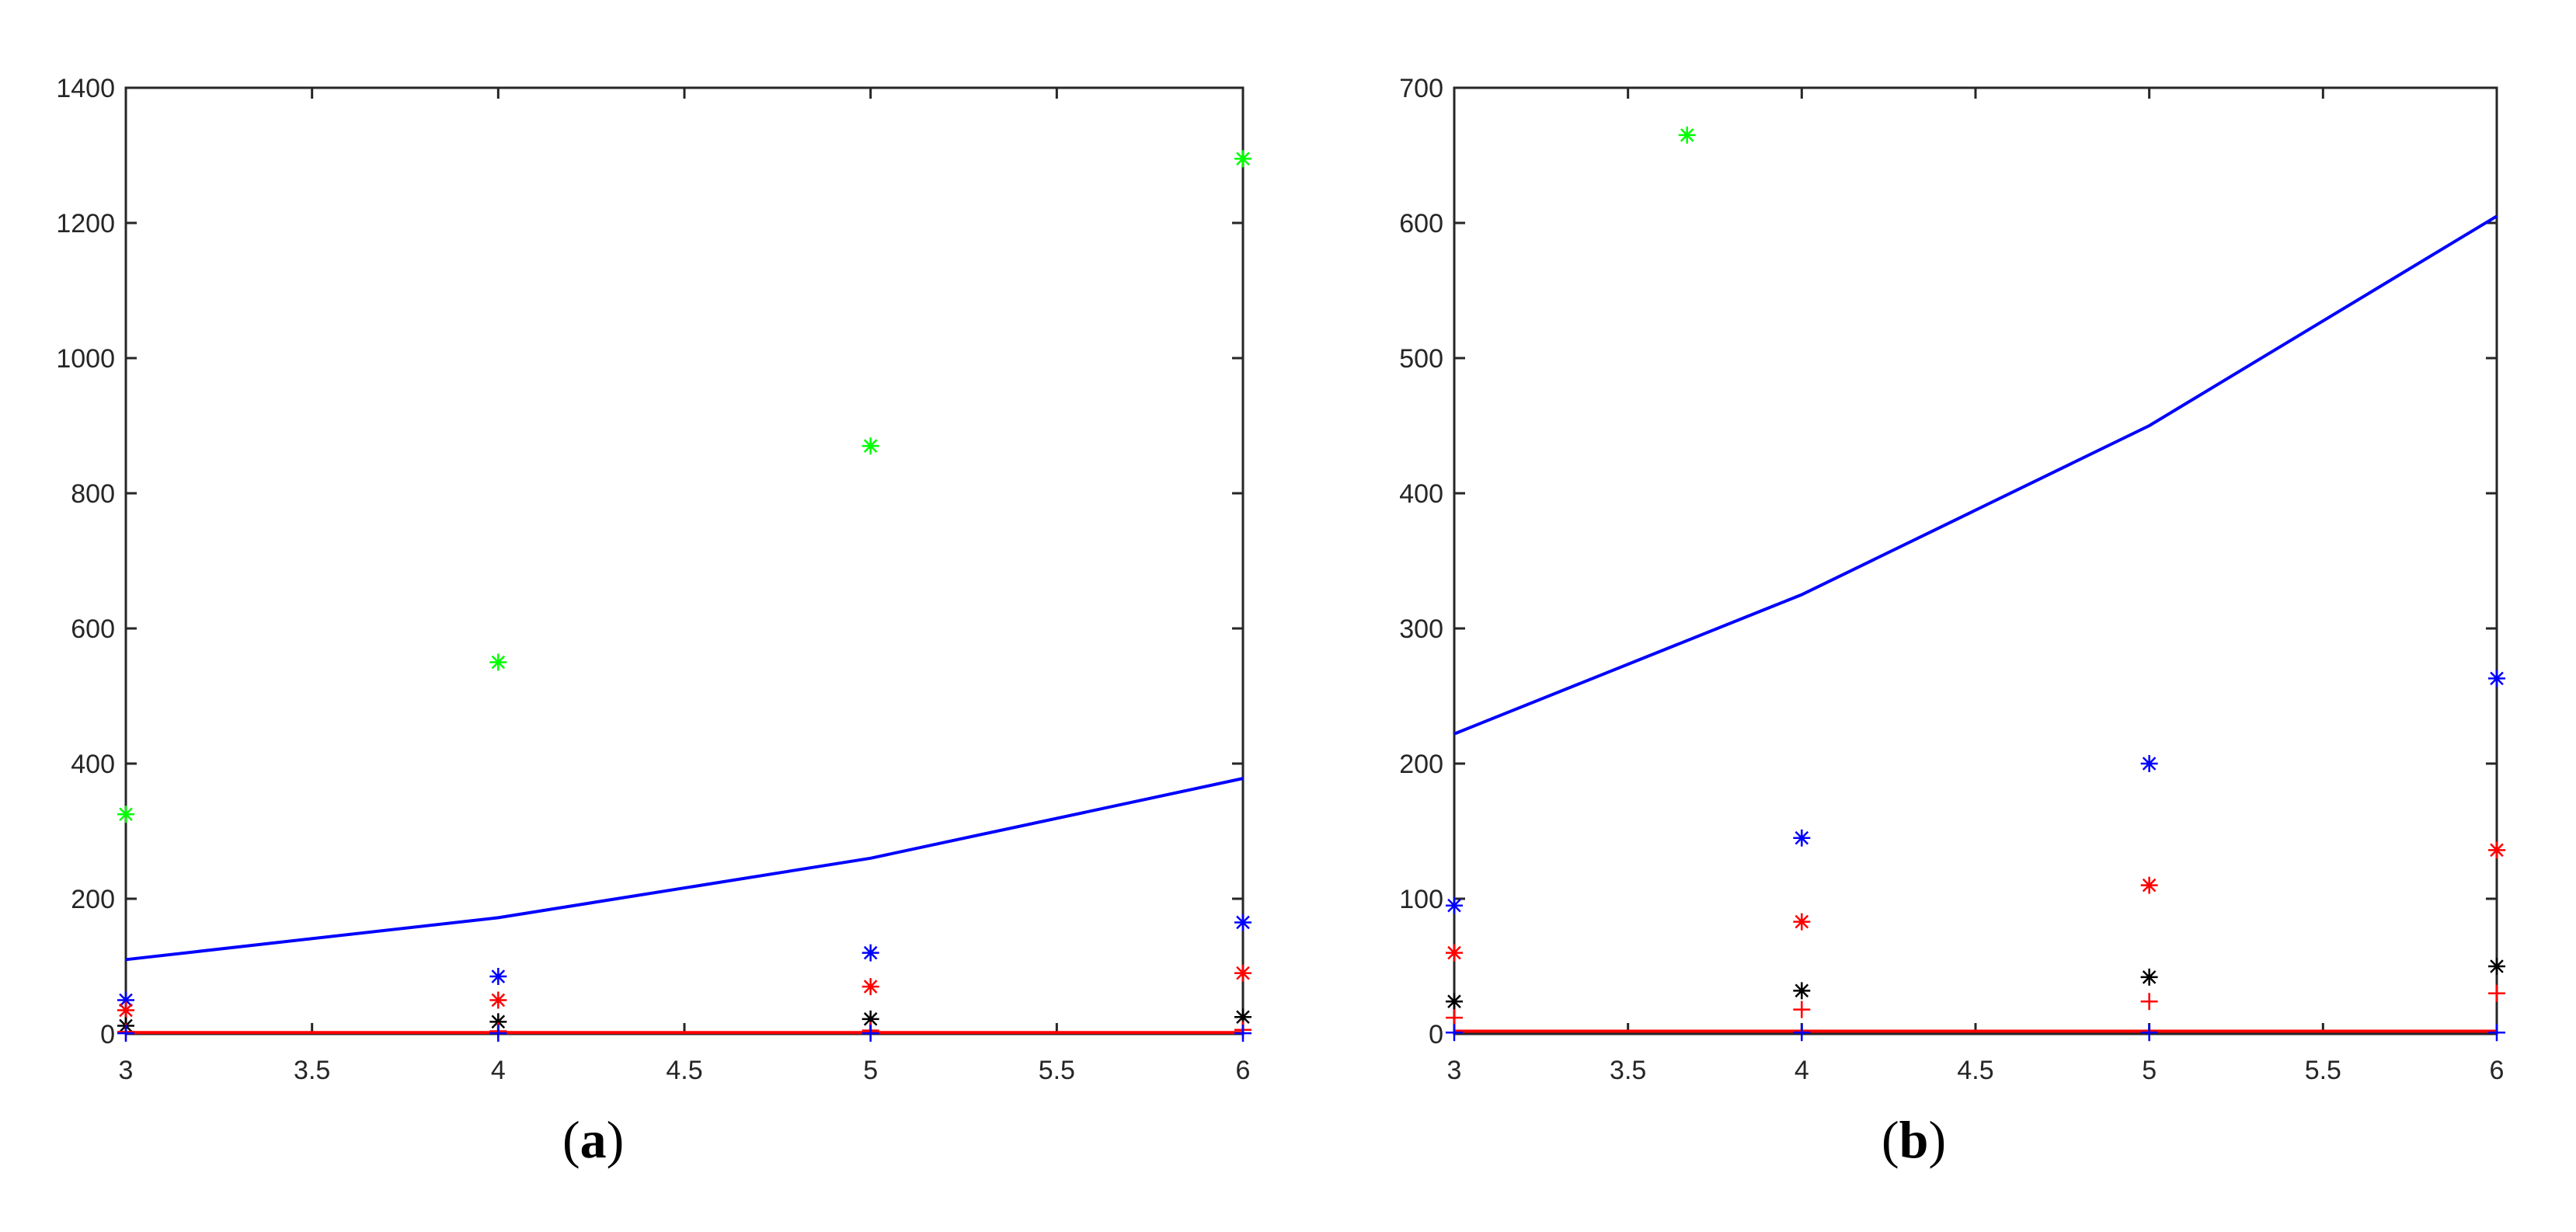 The image size is (2576, 1232). I want to click on y-tick-label-b: 300, so click(1421, 629).